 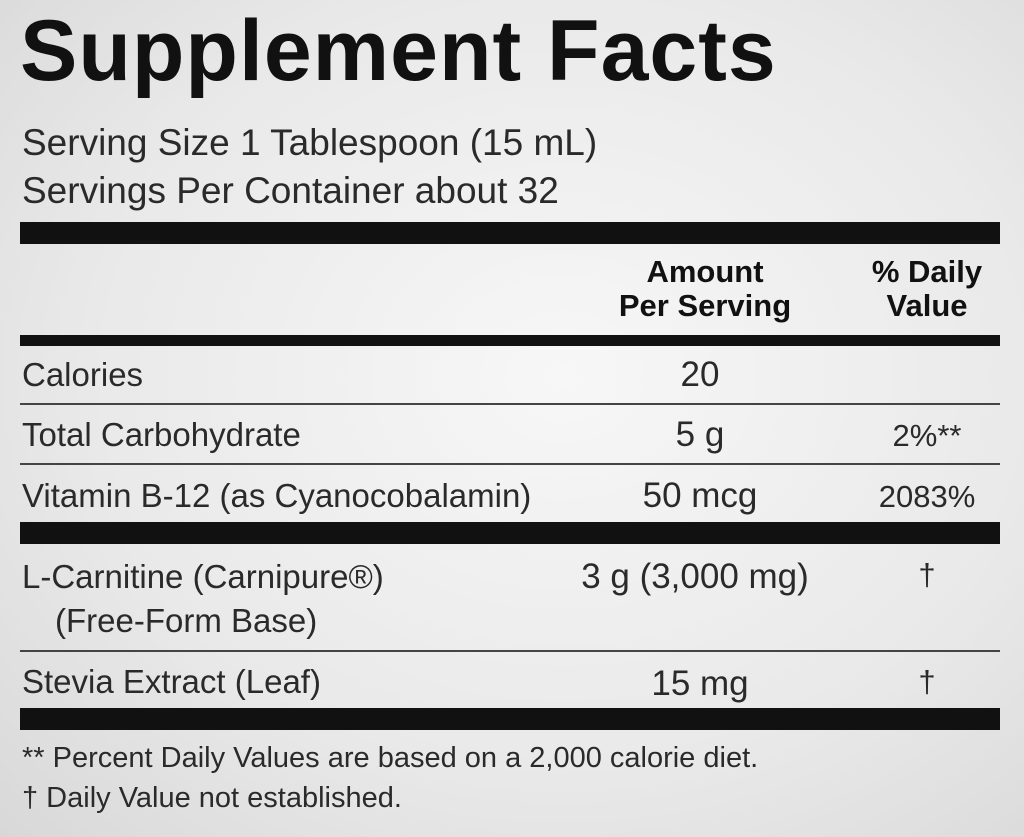 I want to click on amount-header: Amount Per Serving, so click(x=705, y=289).